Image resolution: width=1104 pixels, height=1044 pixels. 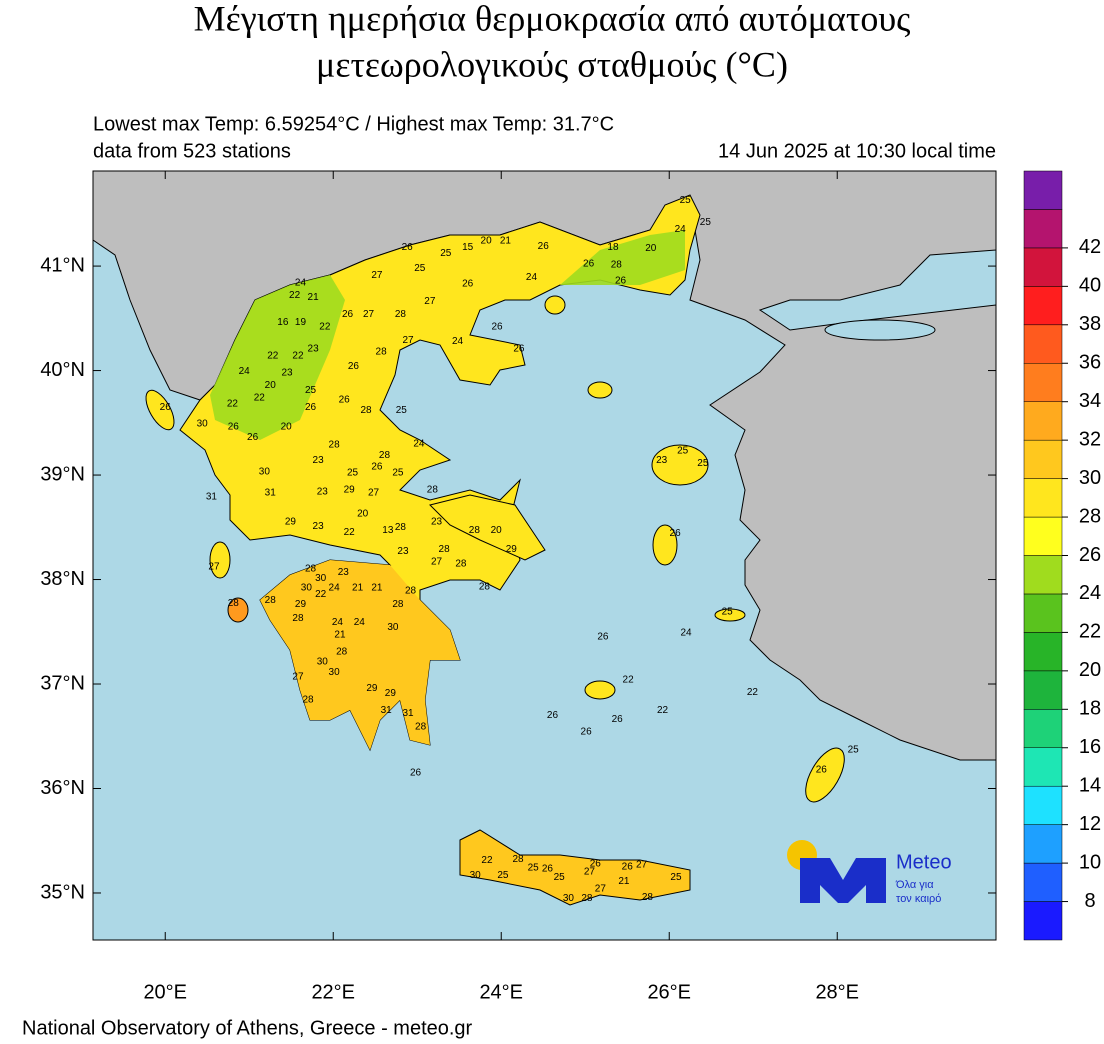 I want to click on colorbar-label: 38, so click(x=1090, y=324).